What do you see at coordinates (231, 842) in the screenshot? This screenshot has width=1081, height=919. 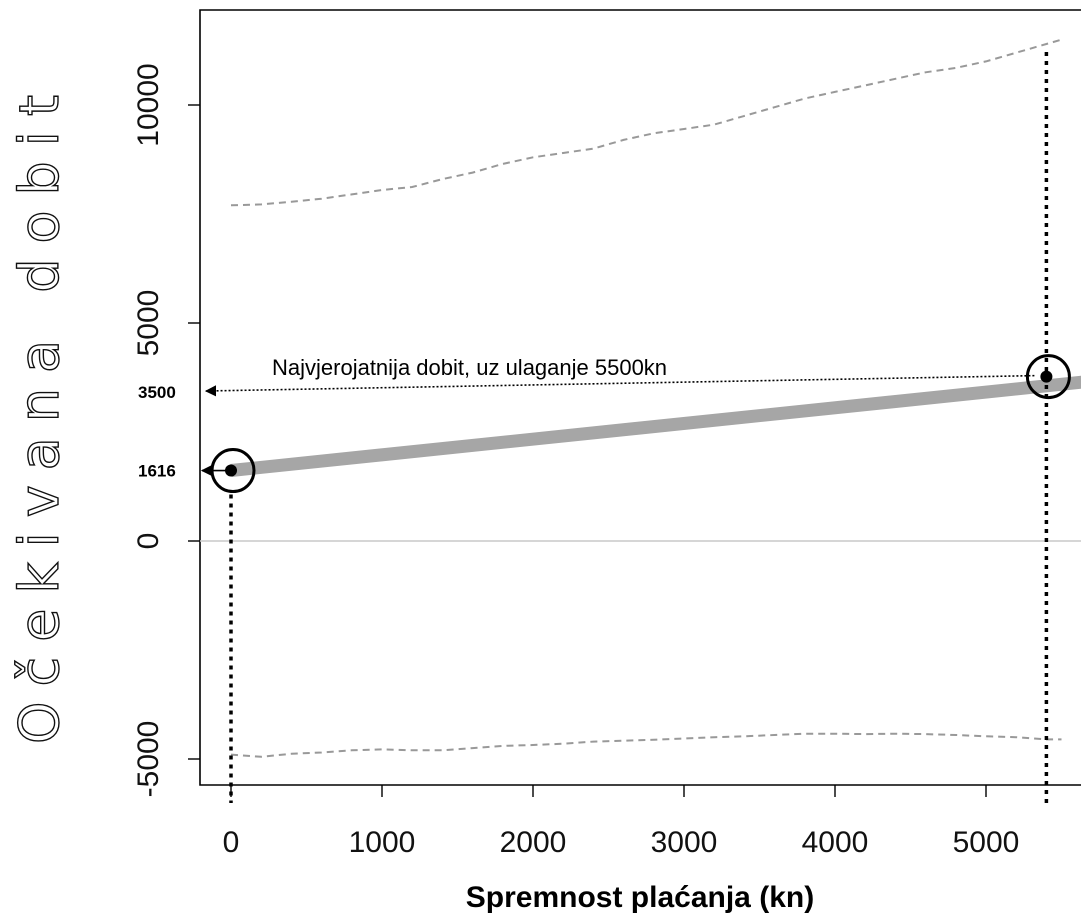 I see `x-tick-label: 0` at bounding box center [231, 842].